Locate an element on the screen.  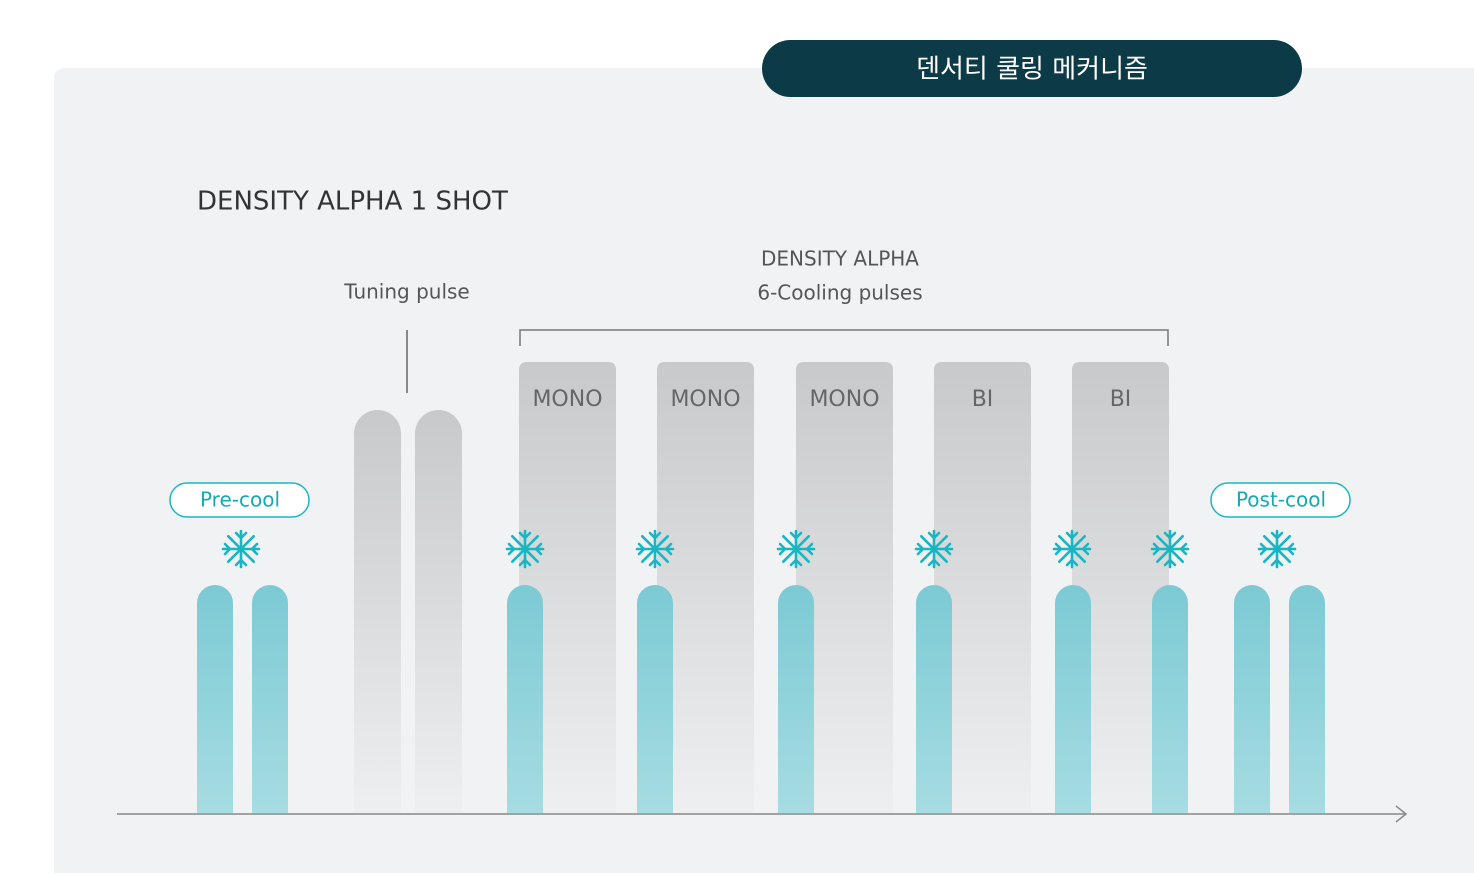
header-title: 덴서티 쿨링 메커니즘 is located at coordinates (1032, 70).